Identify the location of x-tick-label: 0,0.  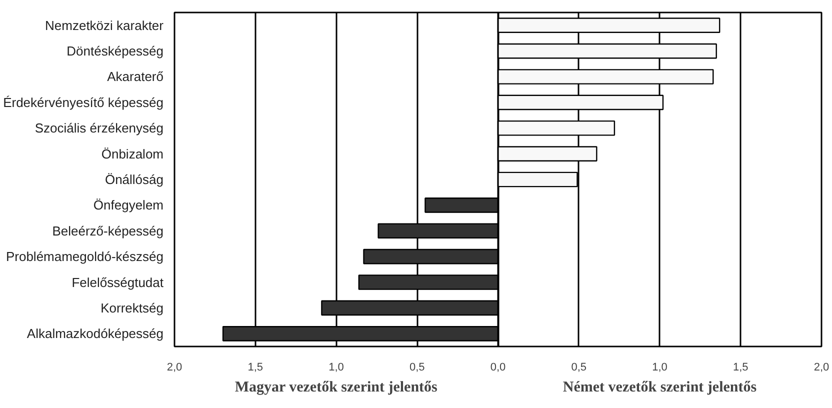
(498, 368).